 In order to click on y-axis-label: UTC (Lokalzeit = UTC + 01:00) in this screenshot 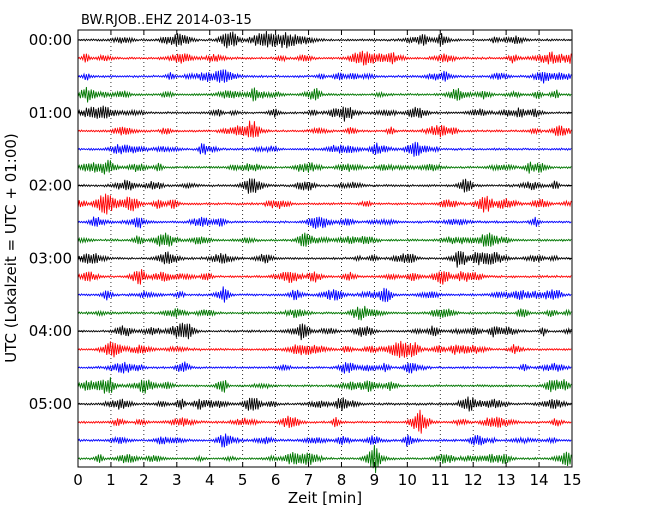, I will do `click(11, 248)`.